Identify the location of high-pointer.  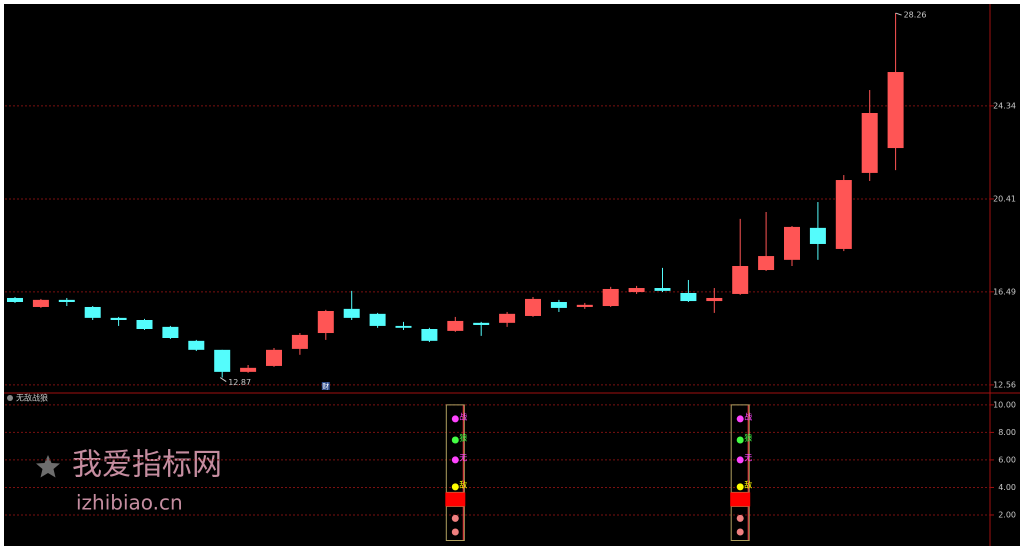
(898, 14).